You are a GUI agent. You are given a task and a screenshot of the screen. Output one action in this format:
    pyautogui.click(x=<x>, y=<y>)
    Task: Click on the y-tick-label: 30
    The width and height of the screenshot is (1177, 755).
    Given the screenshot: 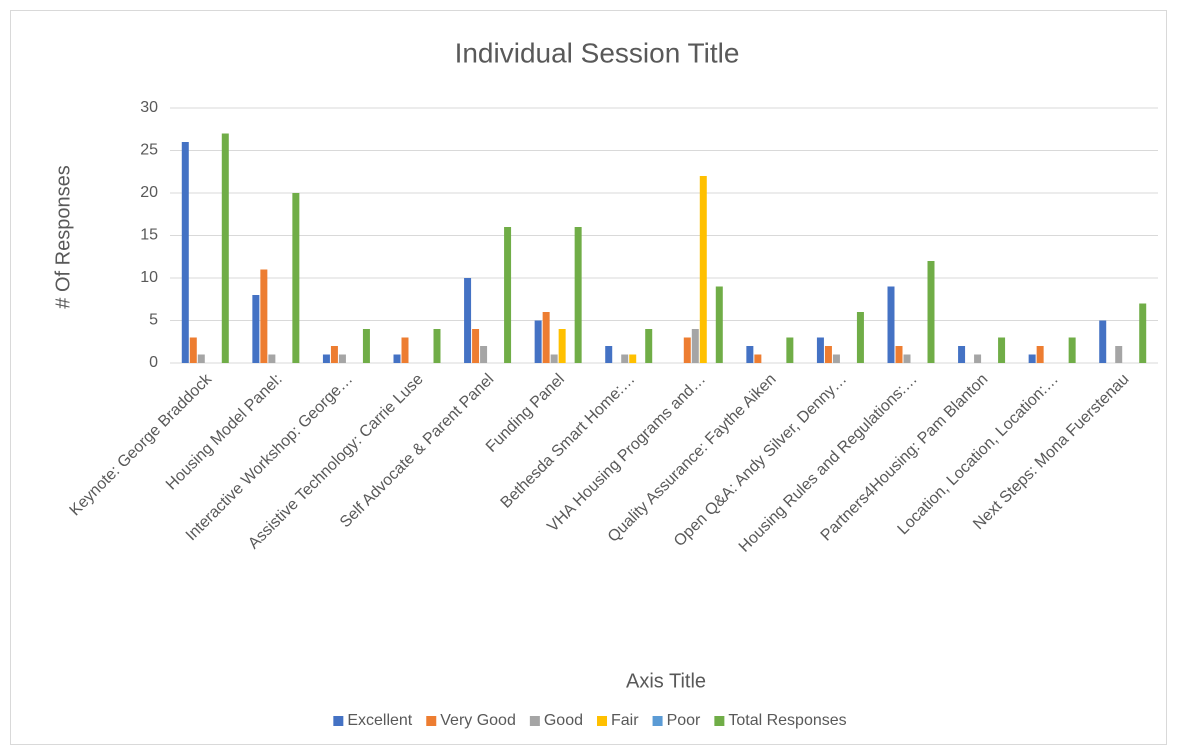 What is the action you would take?
    pyautogui.click(x=149, y=107)
    